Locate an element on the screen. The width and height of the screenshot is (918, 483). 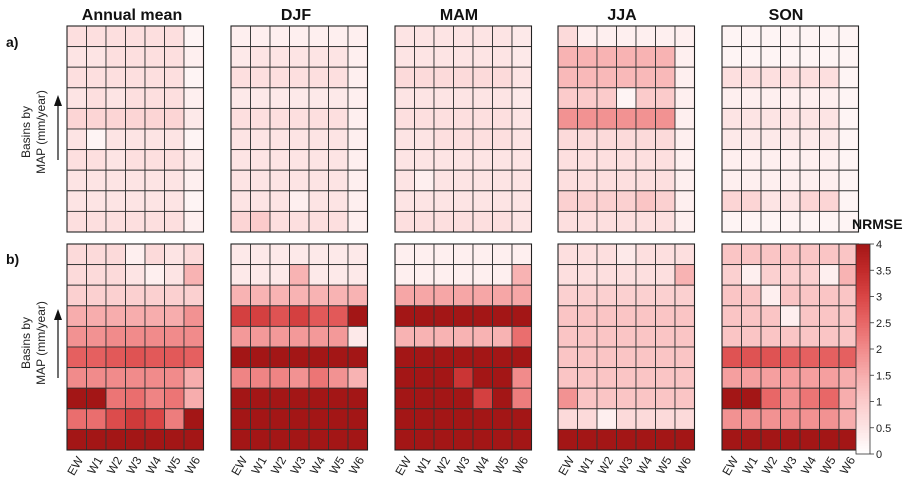
arrow-b-head is located at coordinates (58, 314).